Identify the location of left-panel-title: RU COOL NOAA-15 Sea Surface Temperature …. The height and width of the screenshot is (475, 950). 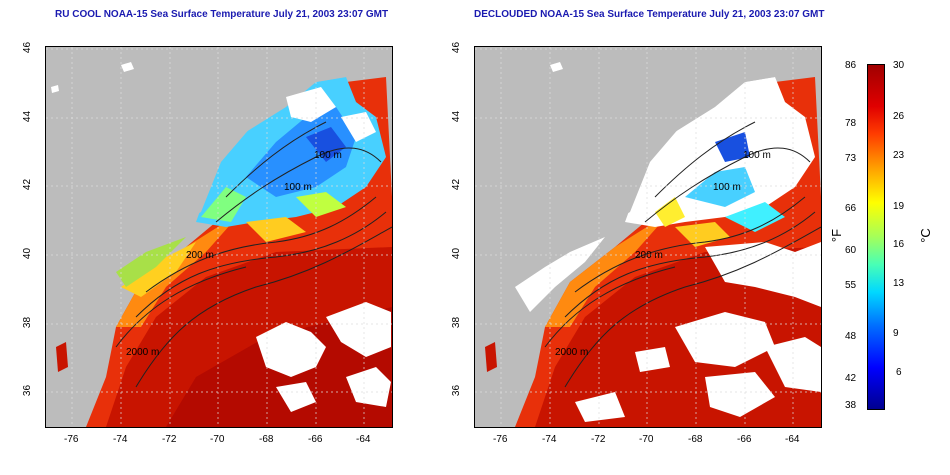
(222, 14).